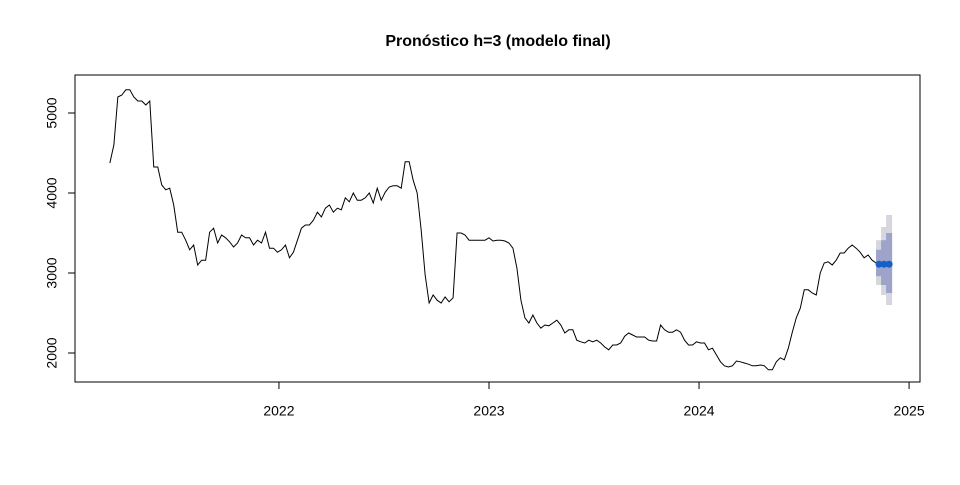  What do you see at coordinates (52, 352) in the screenshot?
I see `y-tick-label: 2000` at bounding box center [52, 352].